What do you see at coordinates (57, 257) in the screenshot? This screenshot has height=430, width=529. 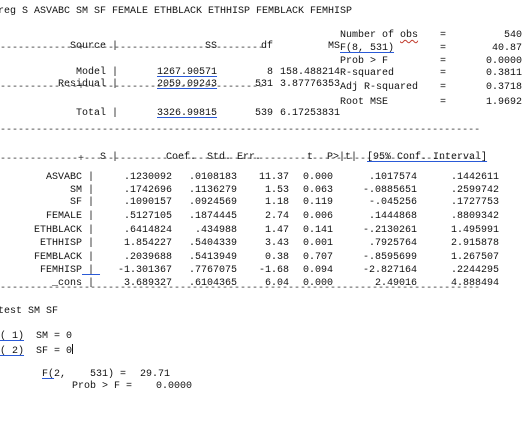 I see `coef-var: FEMBLACK` at bounding box center [57, 257].